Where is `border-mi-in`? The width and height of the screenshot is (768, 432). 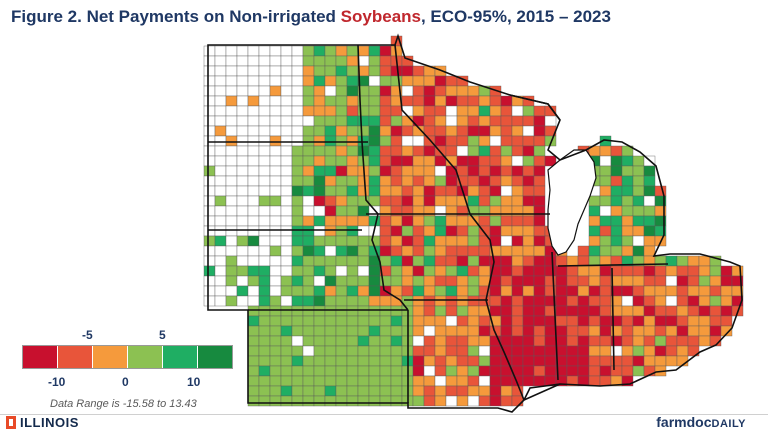 border-mi-in is located at coordinates (613, 265).